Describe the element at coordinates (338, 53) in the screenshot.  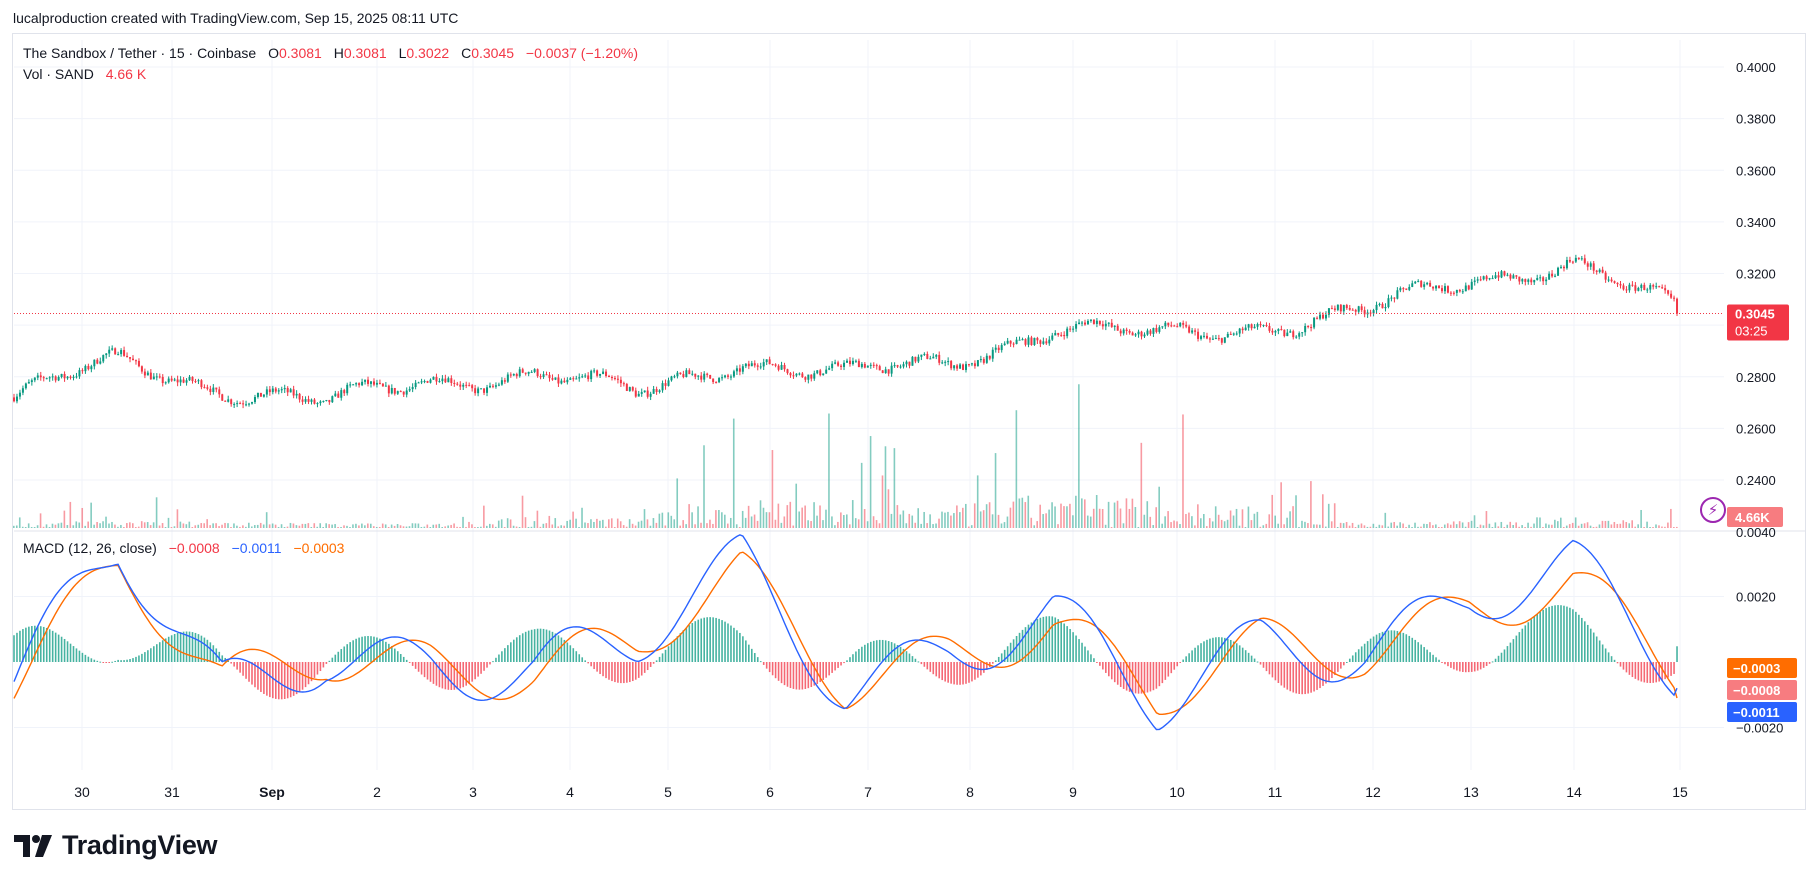
I see `high-label: H` at that location.